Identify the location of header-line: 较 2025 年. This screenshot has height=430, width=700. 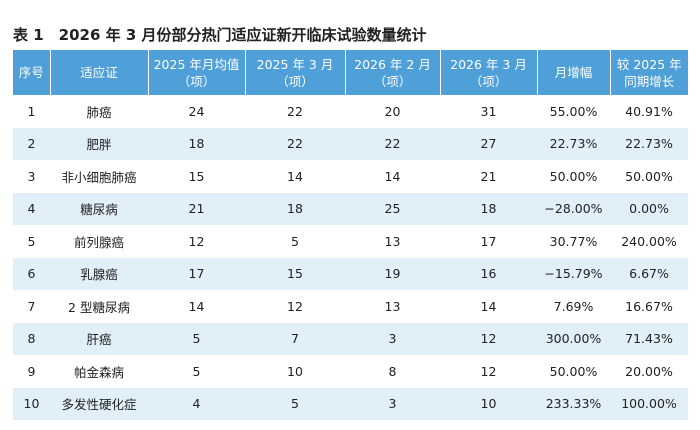
(649, 64).